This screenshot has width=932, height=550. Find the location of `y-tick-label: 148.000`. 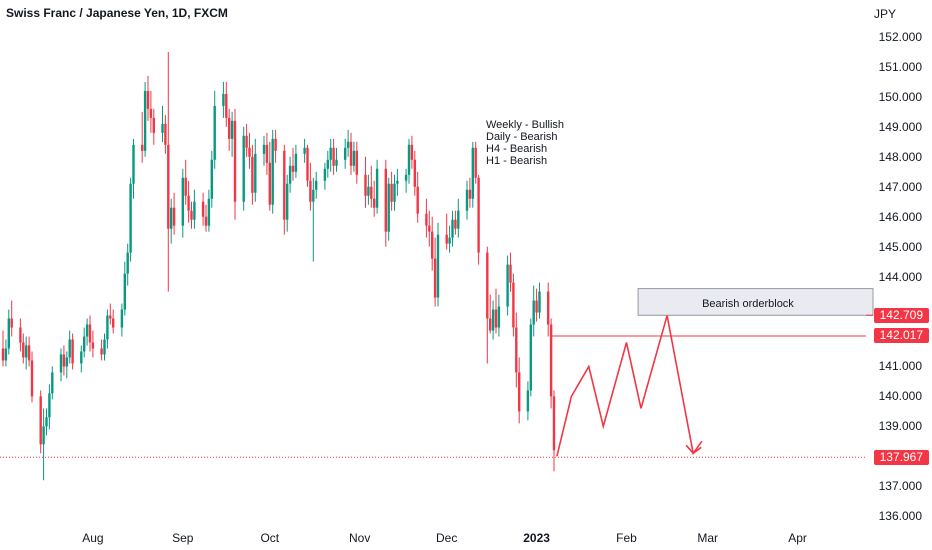

y-tick-label: 148.000 is located at coordinates (900, 156).